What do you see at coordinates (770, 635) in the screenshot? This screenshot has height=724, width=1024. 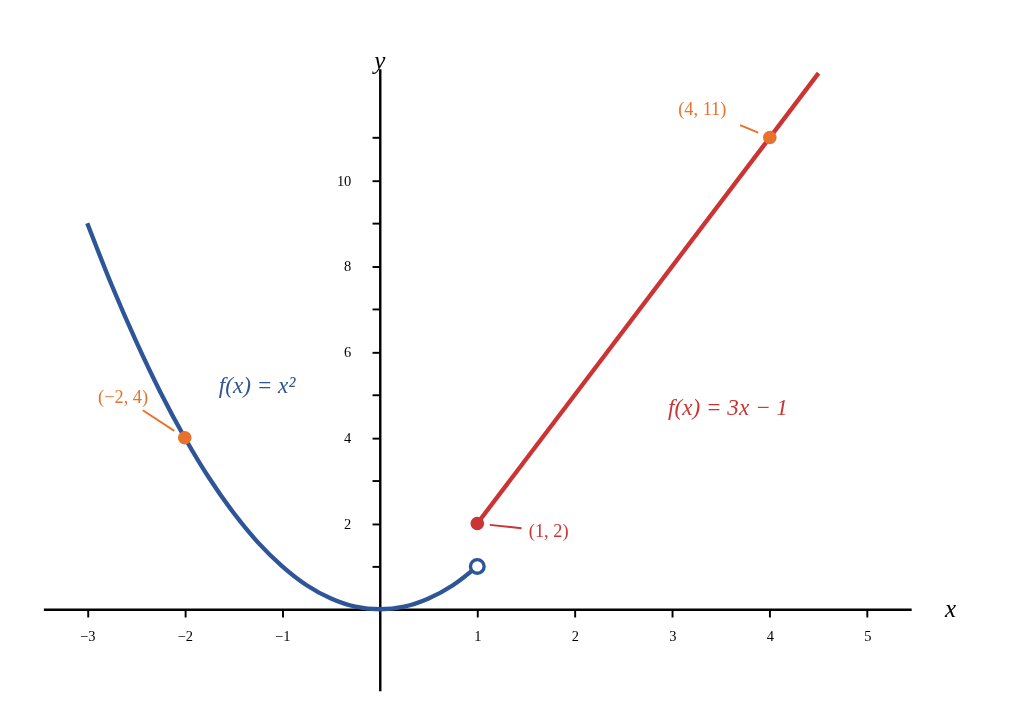 I see `x-tick-label: 4` at bounding box center [770, 635].